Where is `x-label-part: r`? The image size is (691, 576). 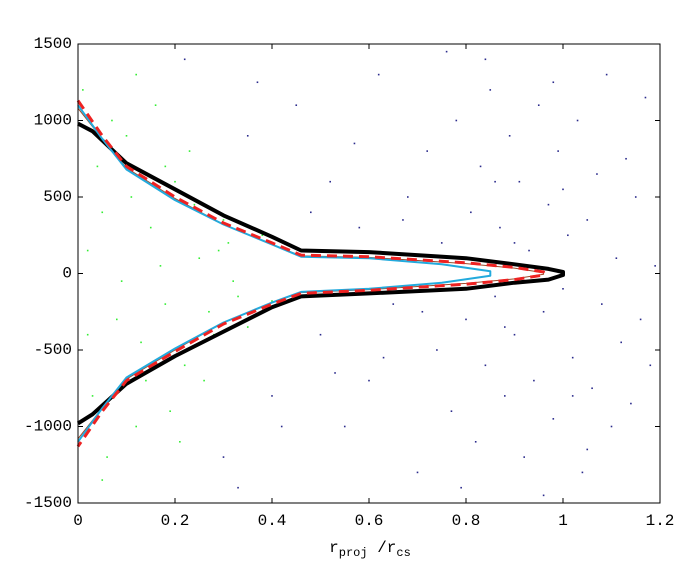 x-label-part: r is located at coordinates (334, 548).